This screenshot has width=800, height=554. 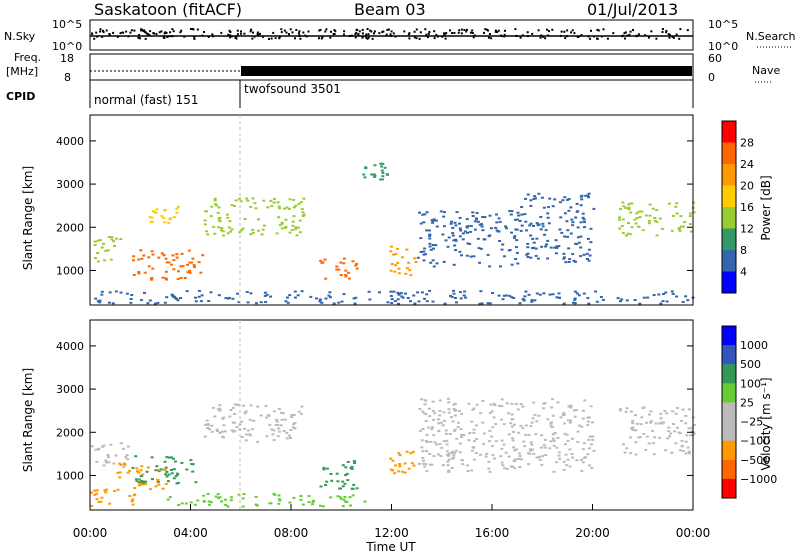 I want to click on x-tick-label: 12:00, so click(x=391, y=533).